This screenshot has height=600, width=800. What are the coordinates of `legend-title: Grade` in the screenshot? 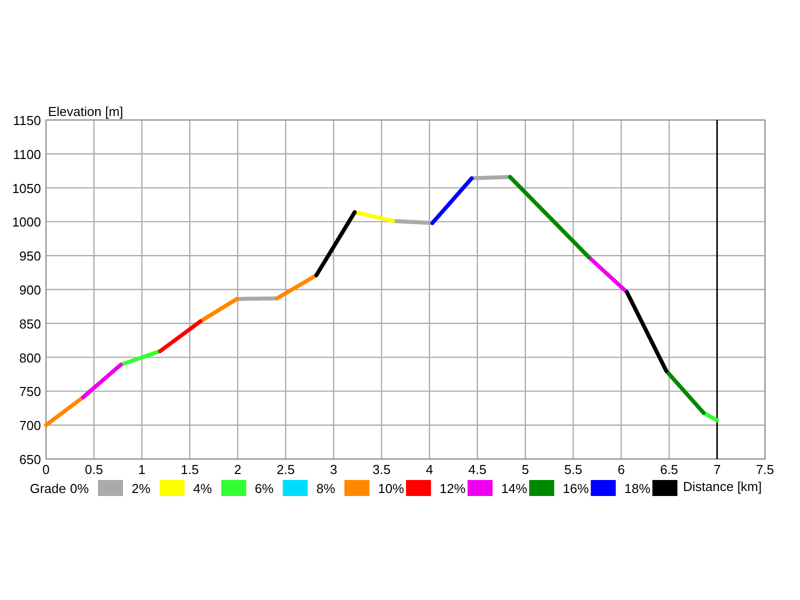 It's located at (48, 488).